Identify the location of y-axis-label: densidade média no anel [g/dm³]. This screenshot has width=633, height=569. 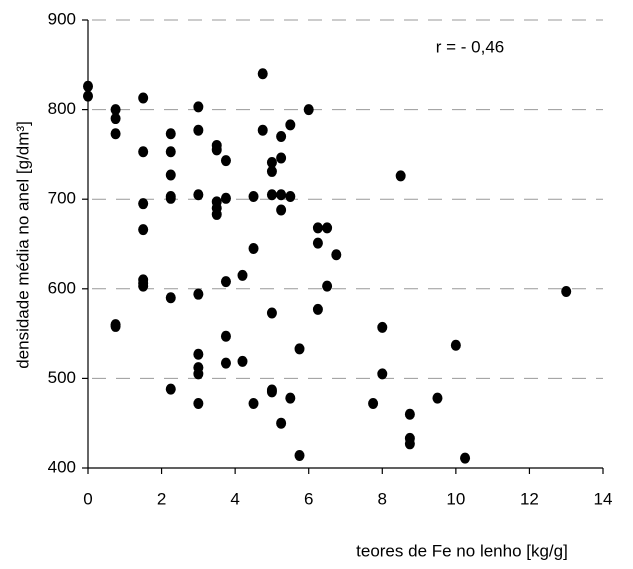
(22, 245).